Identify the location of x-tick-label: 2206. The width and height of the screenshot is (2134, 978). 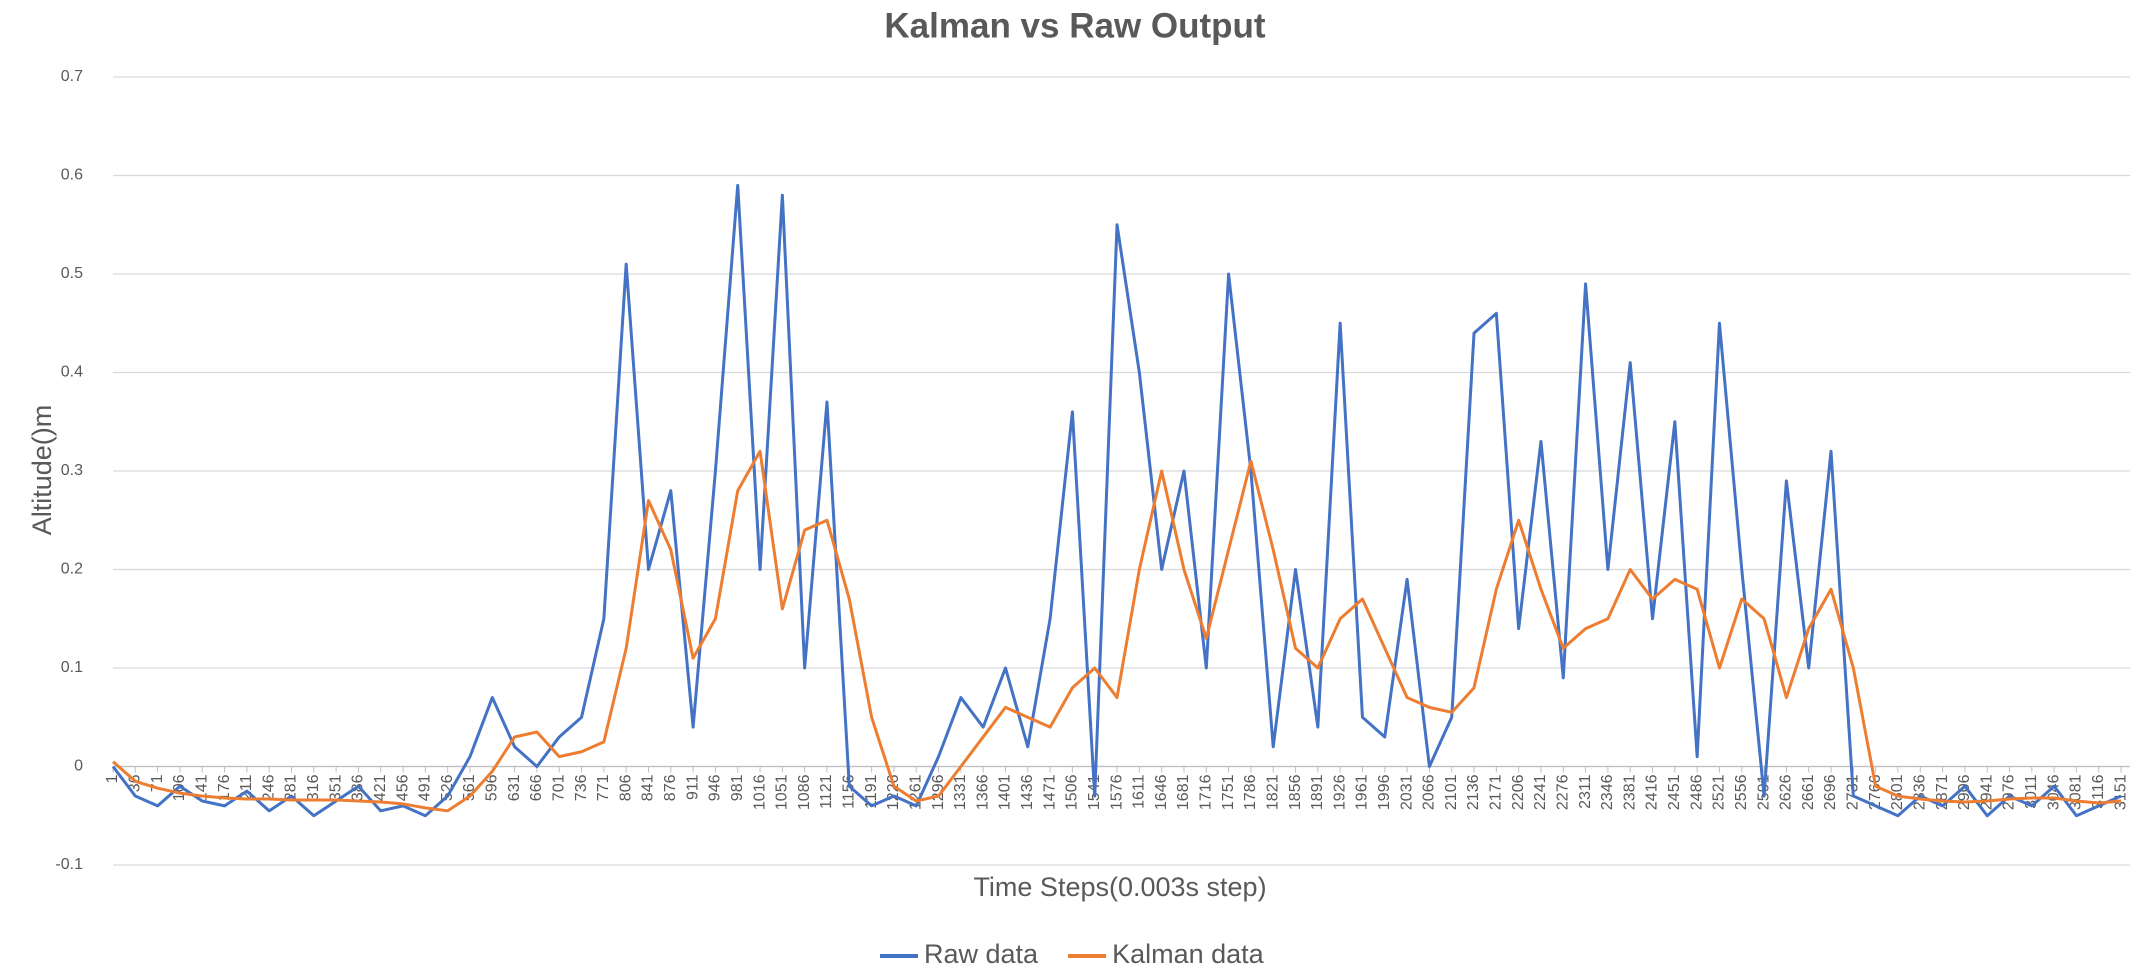
(1518, 792).